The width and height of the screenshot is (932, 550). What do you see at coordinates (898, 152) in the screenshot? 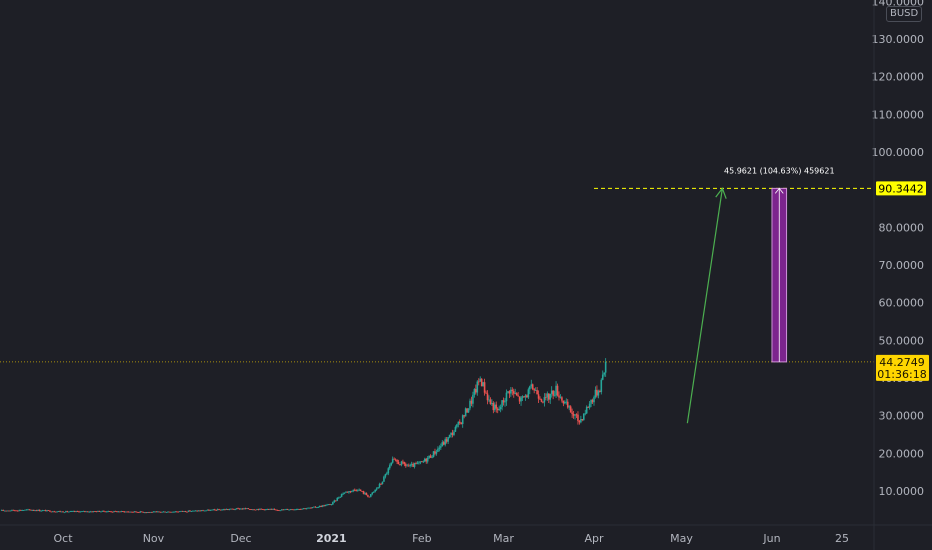
I see `price-tick-label: 100.0000` at bounding box center [898, 152].